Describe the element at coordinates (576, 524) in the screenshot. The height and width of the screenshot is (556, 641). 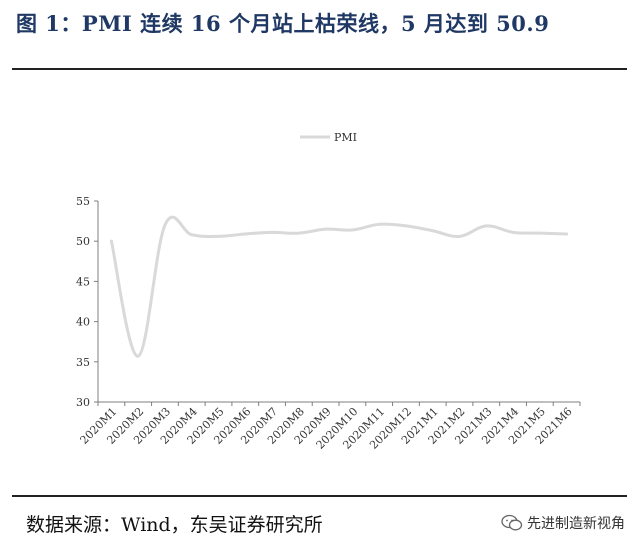
I see `watermark-text: 先进制造新视角` at that location.